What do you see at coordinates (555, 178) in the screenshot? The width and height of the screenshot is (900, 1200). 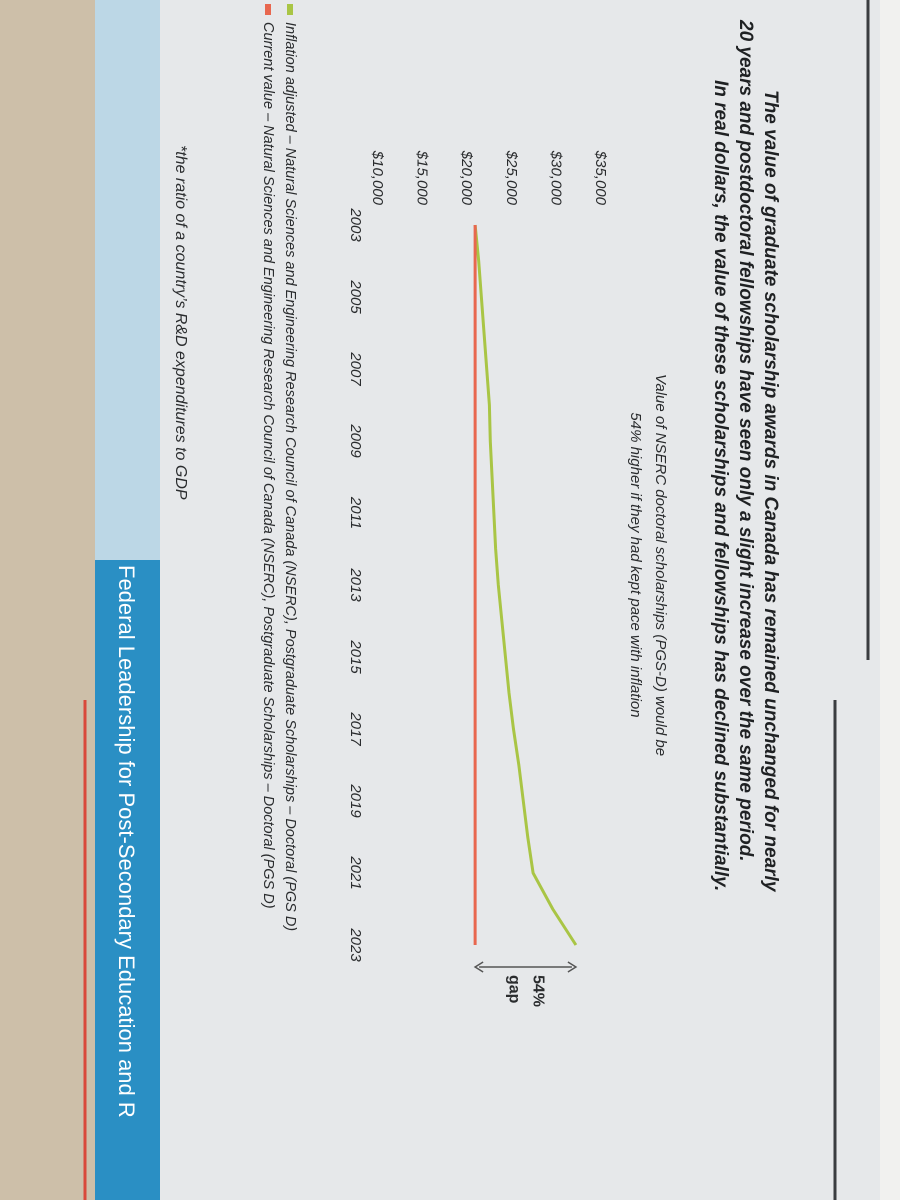 I see `y-tick-label: $30,000` at bounding box center [555, 178].